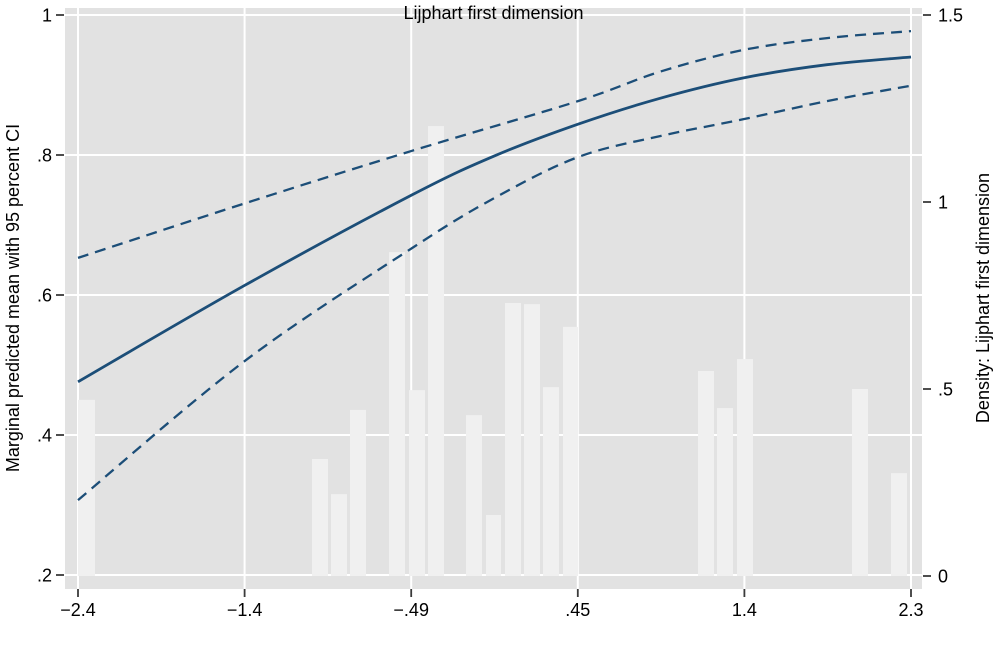 This screenshot has width=994, height=654. Describe the element at coordinates (577, 610) in the screenshot. I see `x-tick-label: .45` at that location.